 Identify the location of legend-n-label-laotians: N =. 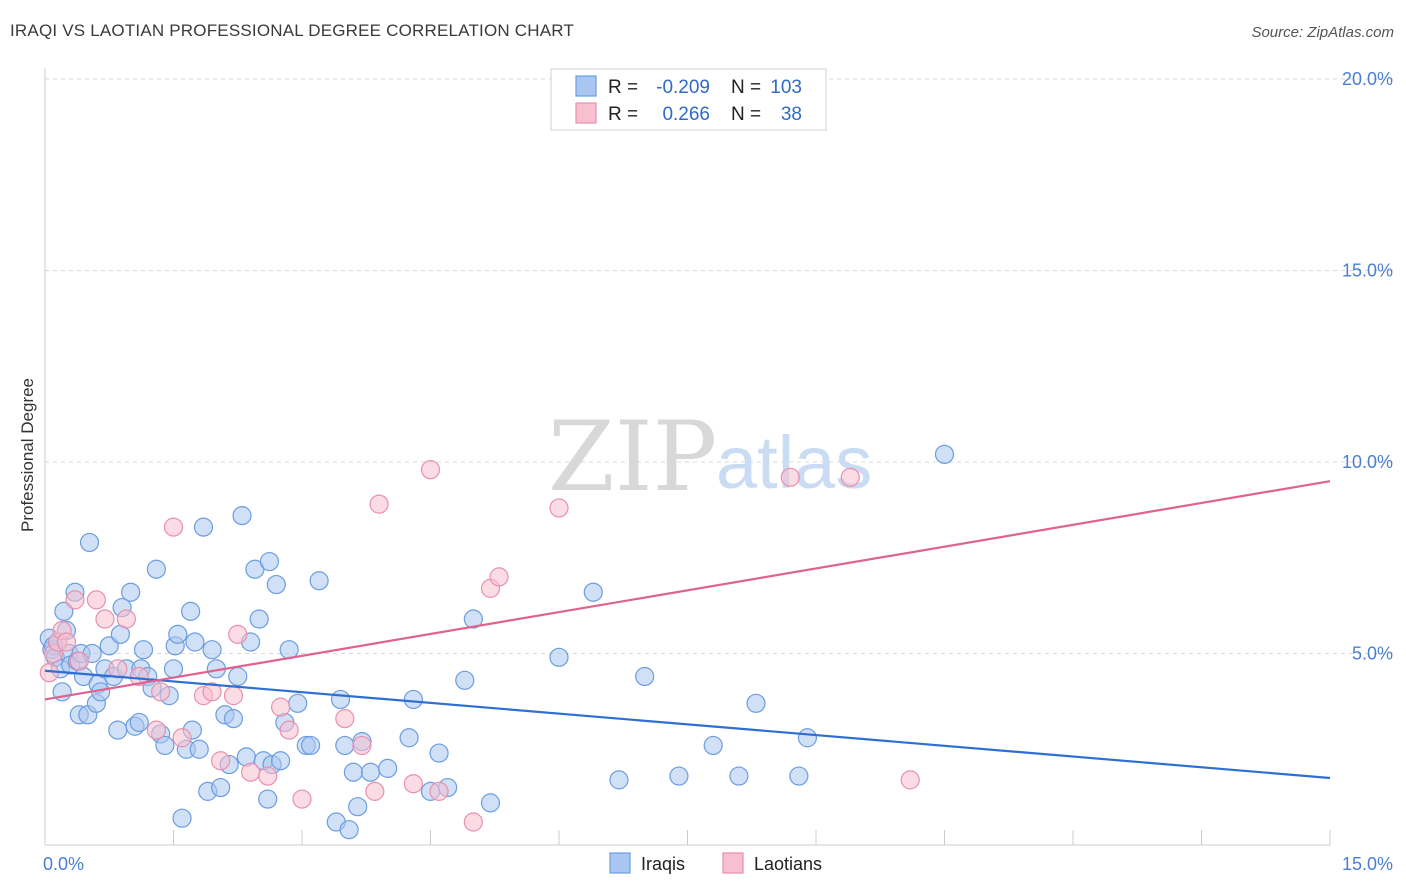
(746, 114).